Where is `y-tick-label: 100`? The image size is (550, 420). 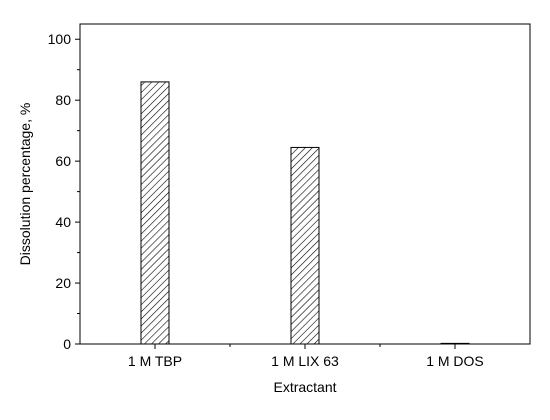
y-tick-label: 100 is located at coordinates (60, 39).